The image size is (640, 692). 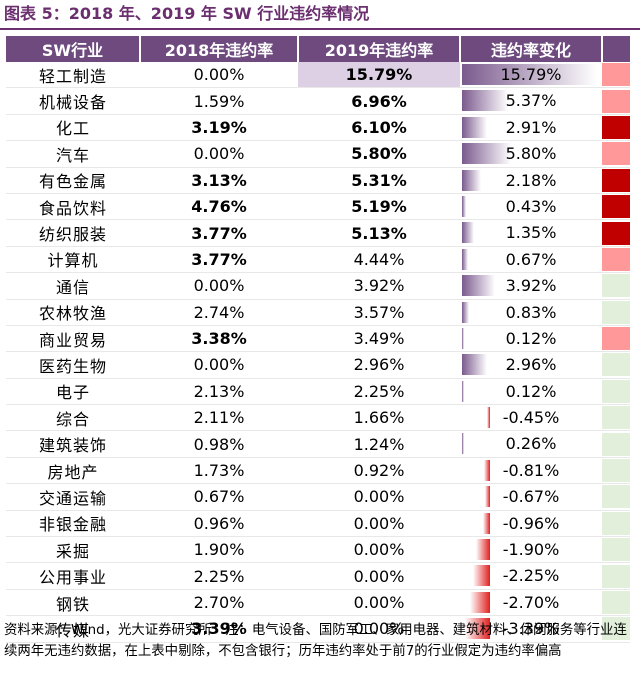 I want to click on rate-change-value: 0.26%, so click(x=531, y=444).